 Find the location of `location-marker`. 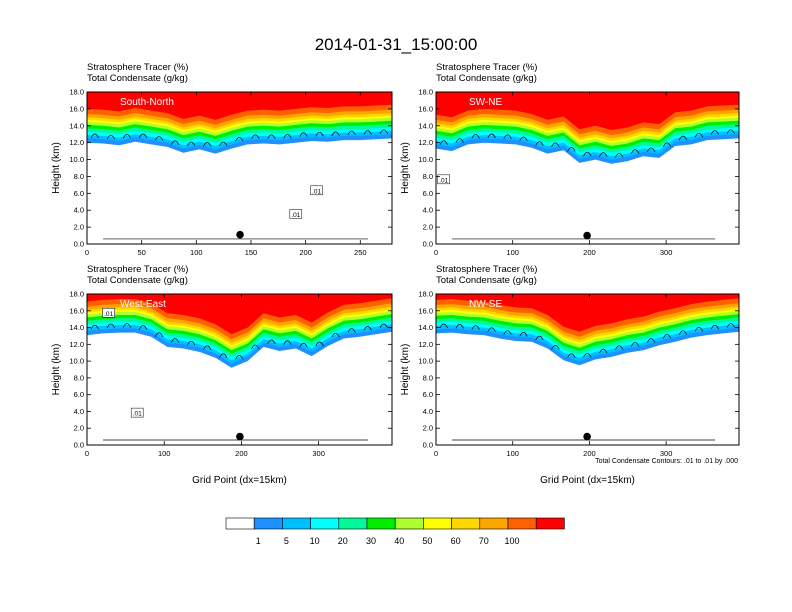

location-marker is located at coordinates (587, 436).